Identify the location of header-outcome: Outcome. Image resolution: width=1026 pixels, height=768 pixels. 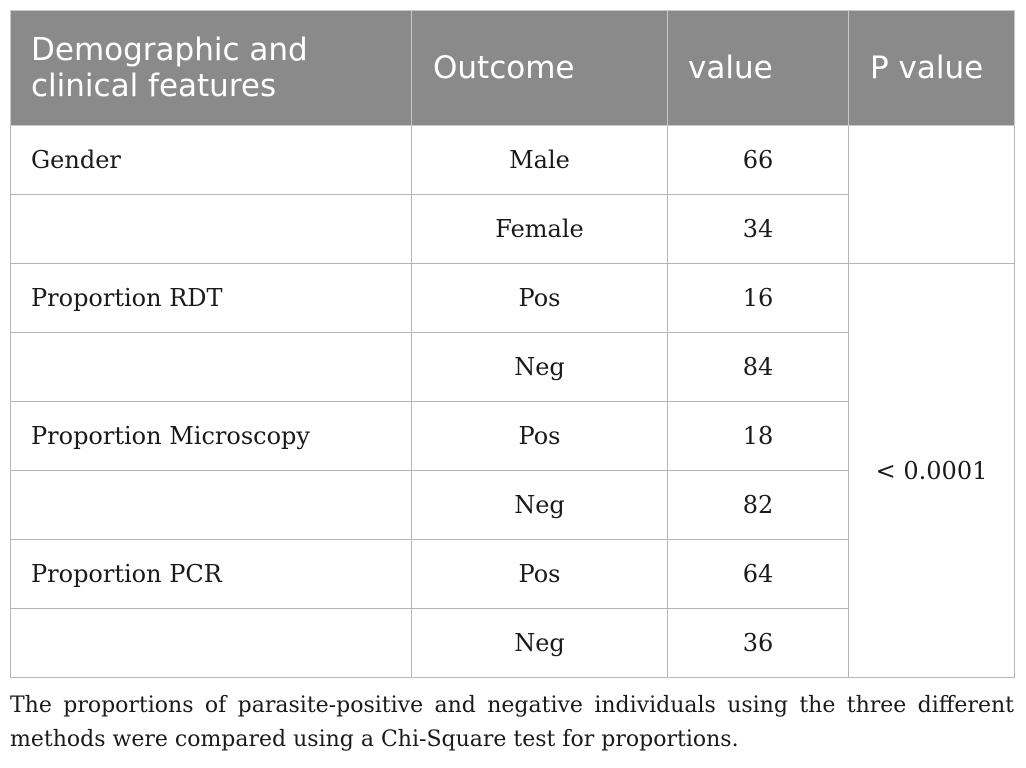
(539, 68).